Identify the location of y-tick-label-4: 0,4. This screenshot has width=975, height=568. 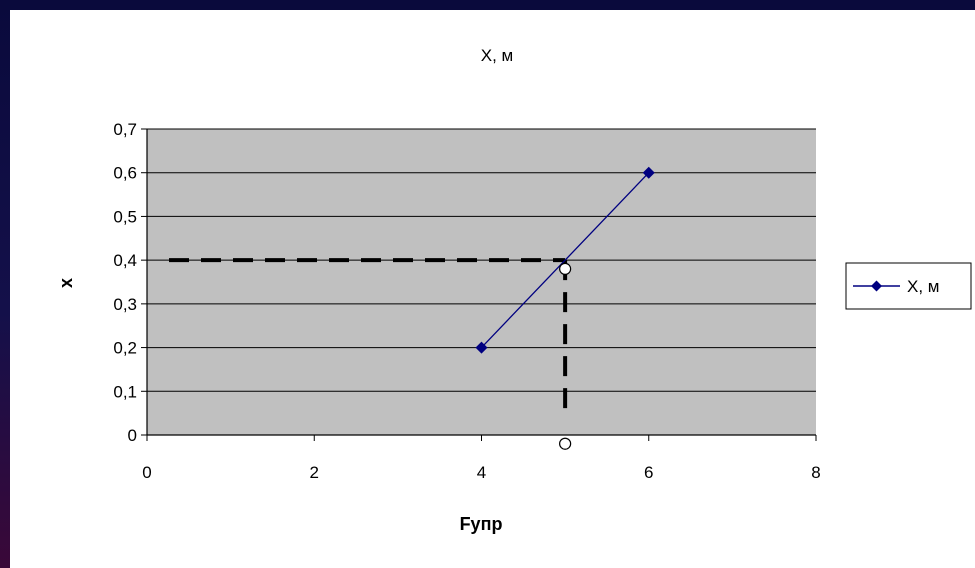
(125, 260).